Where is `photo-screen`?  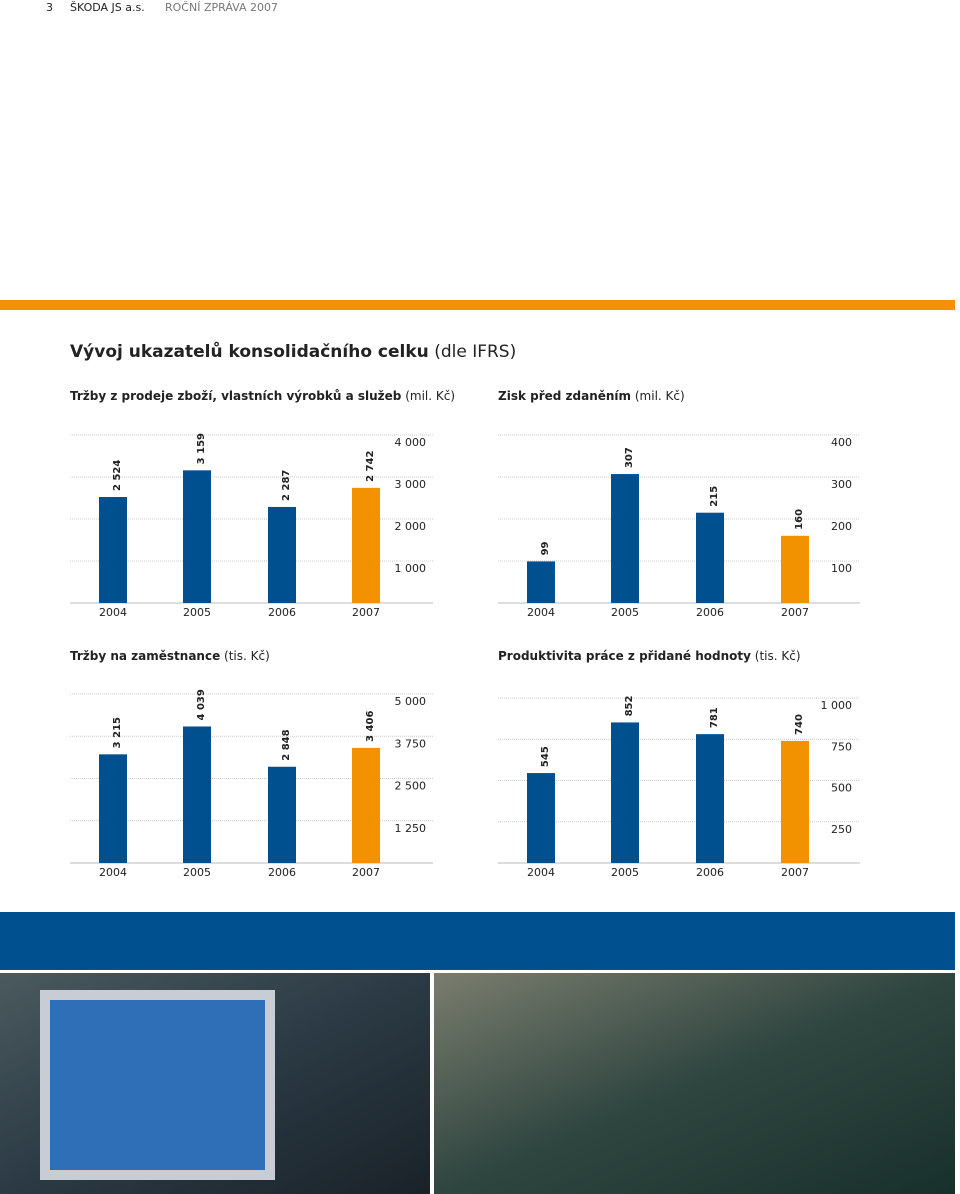 photo-screen is located at coordinates (157, 1085).